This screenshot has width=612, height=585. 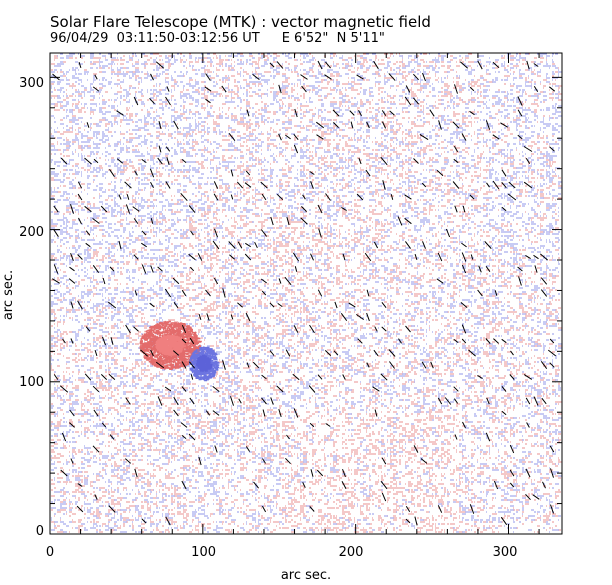 I want to click on positive-spot-core, so click(x=171, y=345).